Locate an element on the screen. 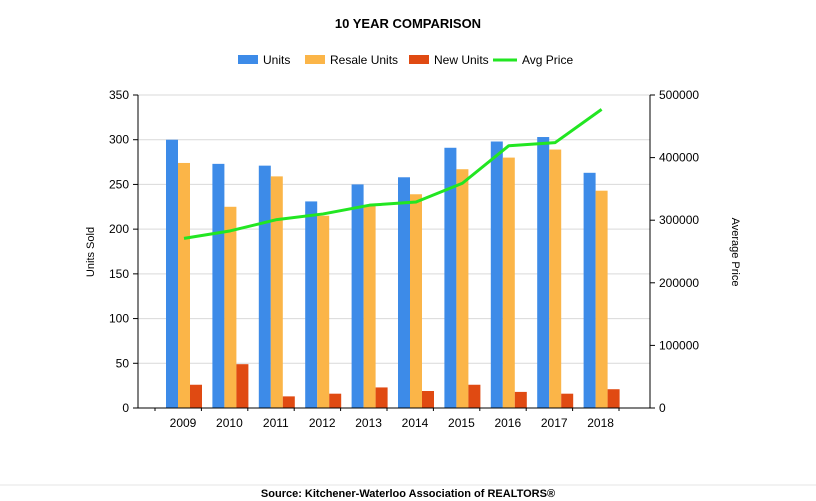 The height and width of the screenshot is (501, 816). legend-label-units: Units is located at coordinates (276, 60).